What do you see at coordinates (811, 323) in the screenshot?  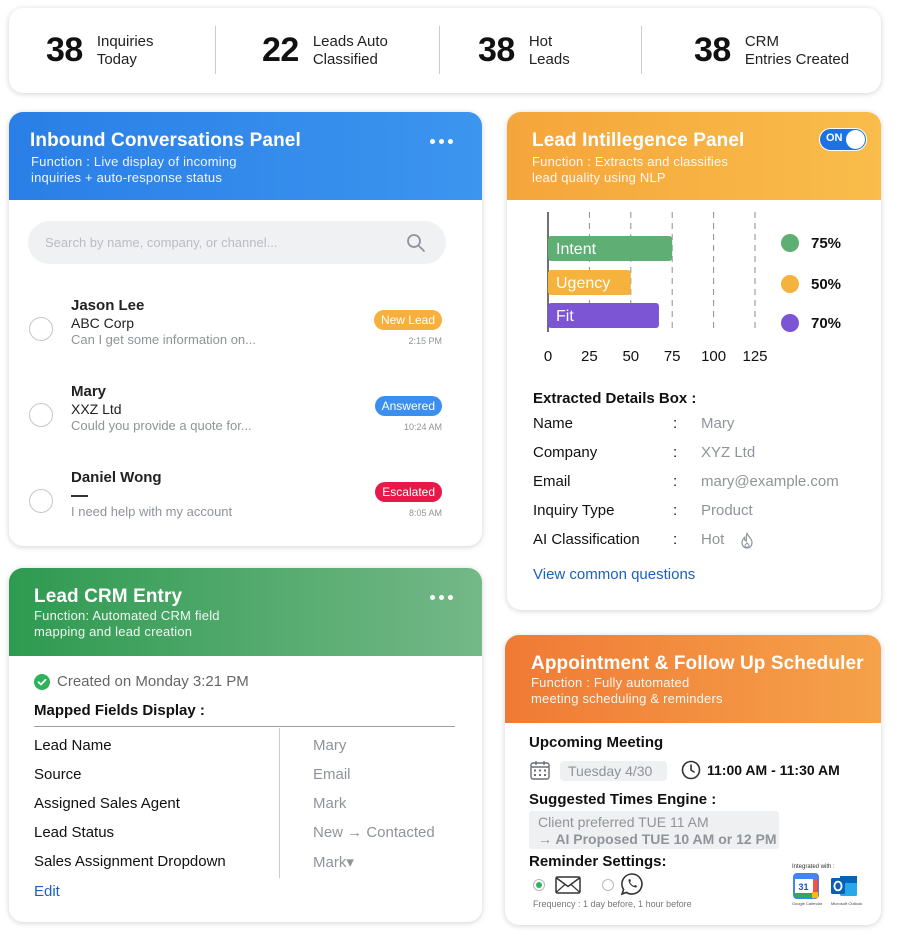 I see `legend-item: 70%` at bounding box center [811, 323].